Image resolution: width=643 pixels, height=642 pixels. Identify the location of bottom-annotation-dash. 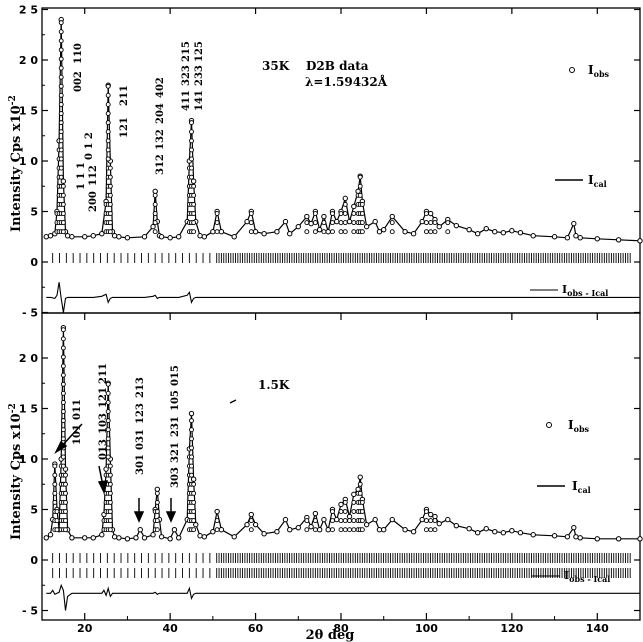
(233, 401).